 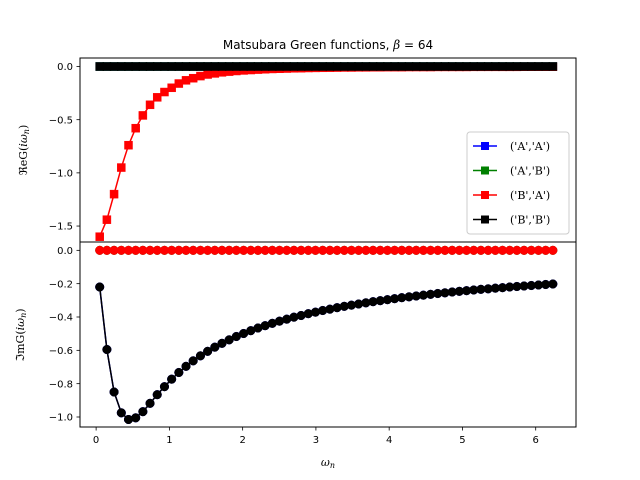 What do you see at coordinates (530, 171) in the screenshot?
I see `legend-label: ('A','B')` at bounding box center [530, 171].